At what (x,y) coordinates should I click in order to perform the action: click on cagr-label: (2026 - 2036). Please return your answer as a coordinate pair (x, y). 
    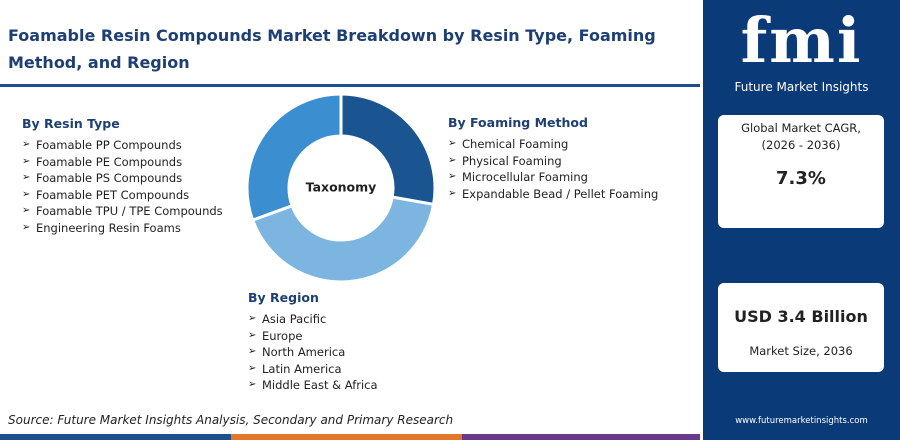
    Looking at the image, I should click on (801, 145).